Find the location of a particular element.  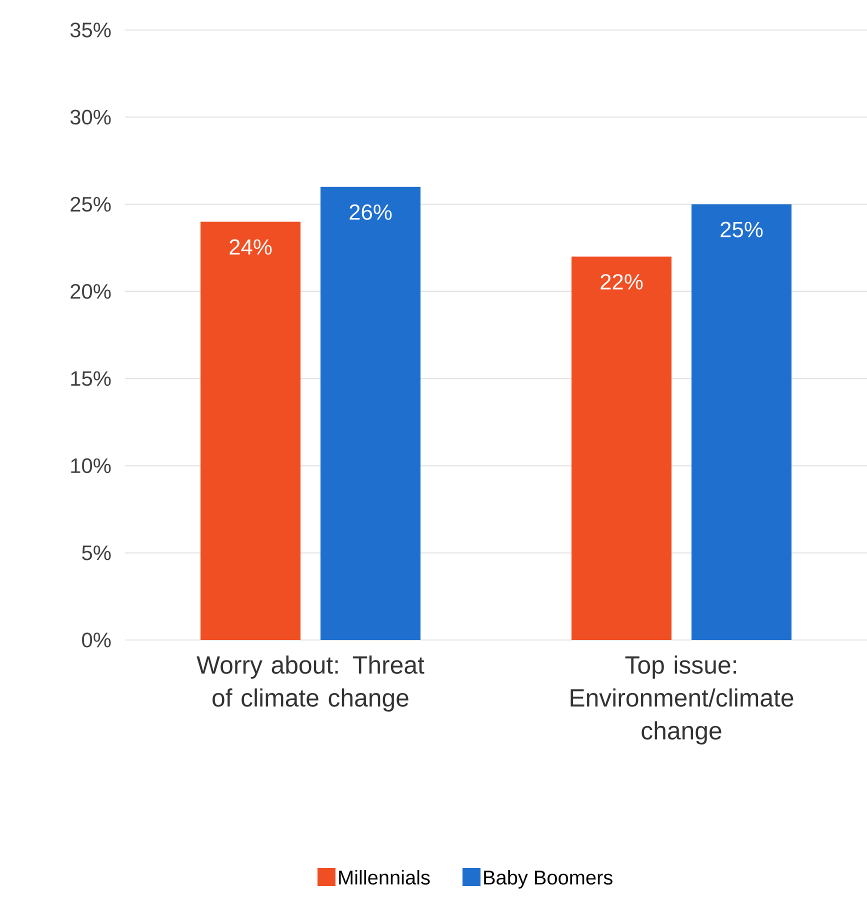

y-tick-label: 20% is located at coordinates (90, 291).